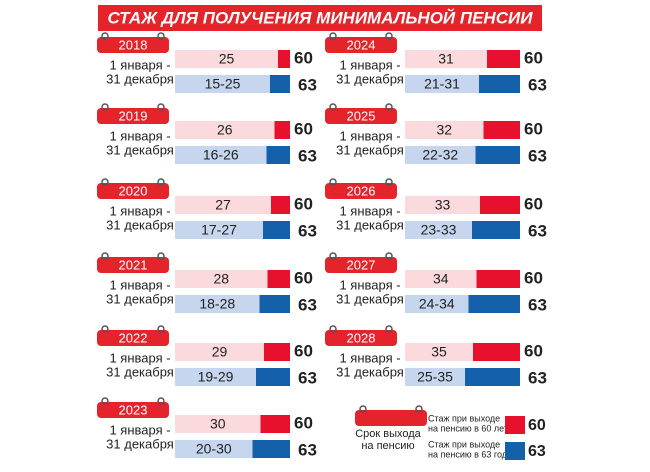 The image size is (650, 472). Describe the element at coordinates (214, 449) in the screenshot. I see `stazh-63: 20-30` at that location.